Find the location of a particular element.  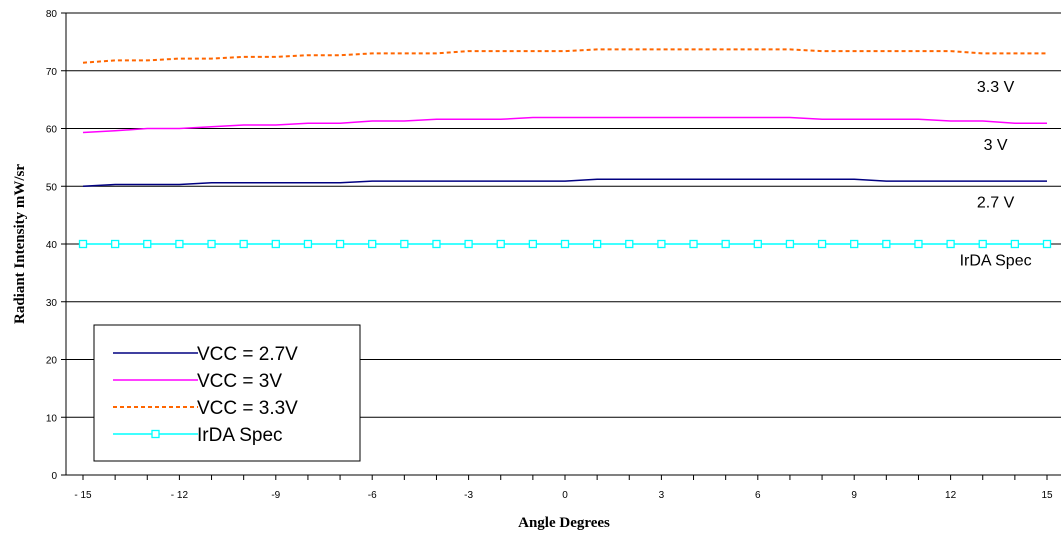

legend-label: IrDA Spec is located at coordinates (240, 435).